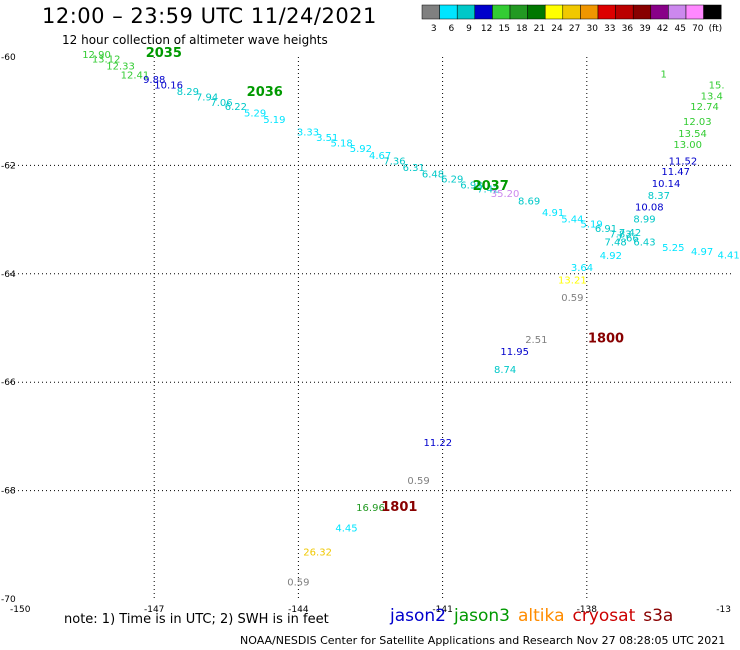 This screenshot has width=740, height=650. Describe the element at coordinates (437, 443) in the screenshot. I see `wave-height-label: 11.22` at that location.